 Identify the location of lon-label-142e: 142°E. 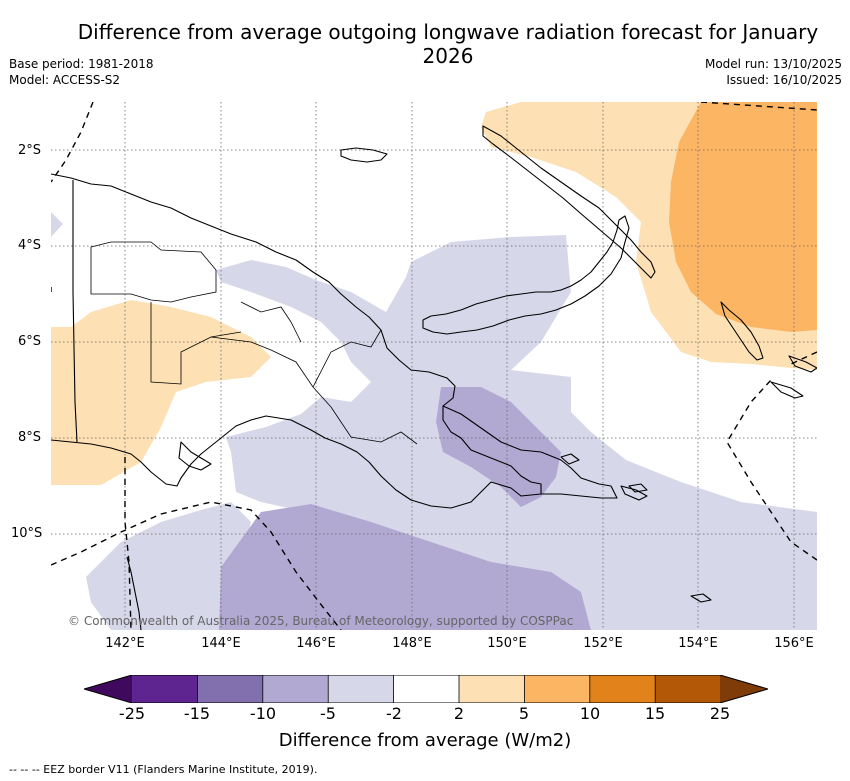
(125, 643).